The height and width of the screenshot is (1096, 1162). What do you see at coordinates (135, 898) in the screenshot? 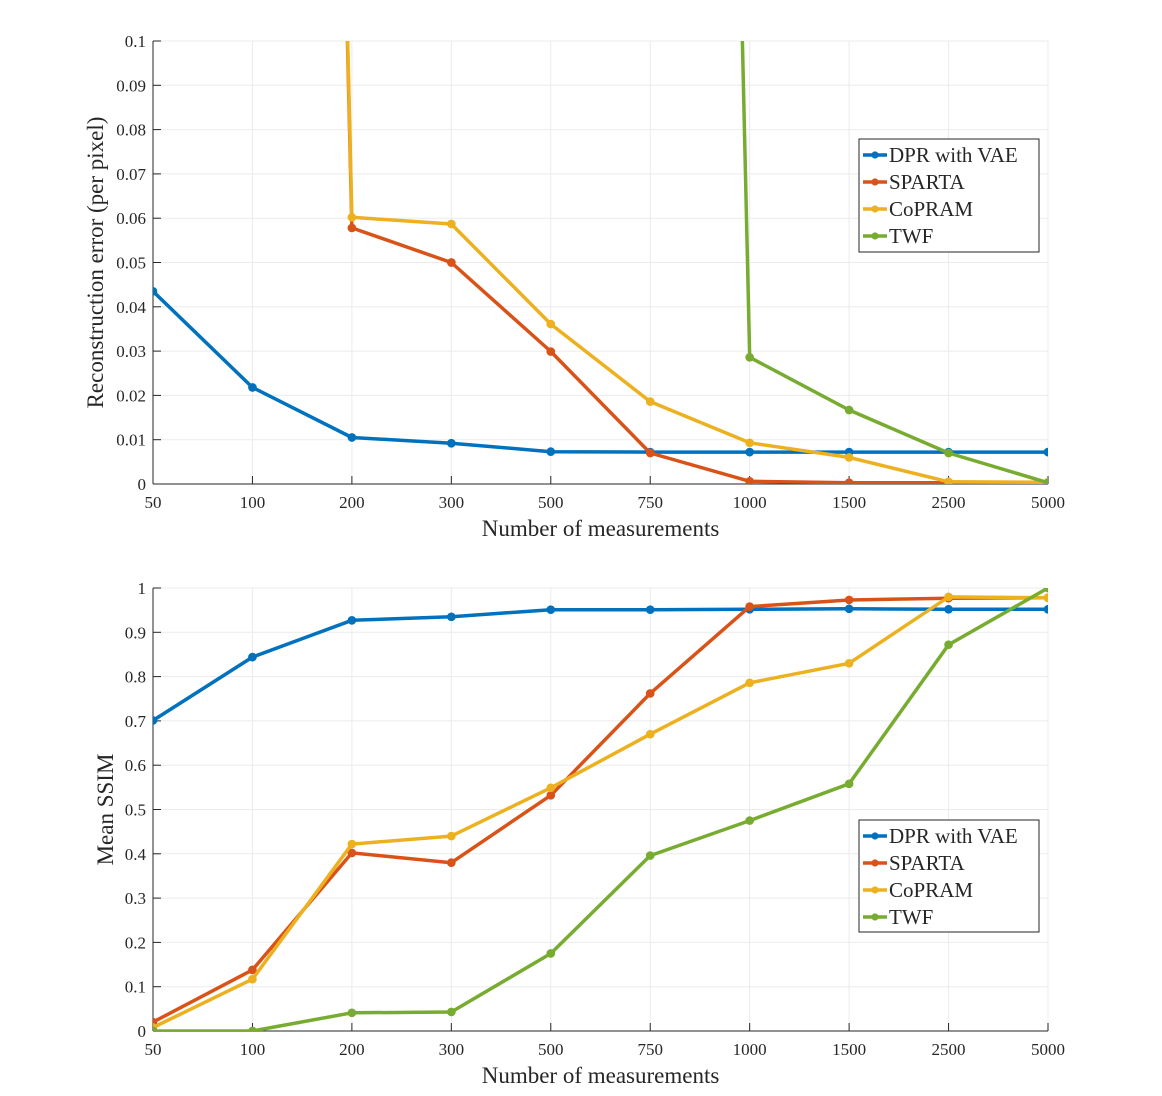
I see `y-tick-label: 0.3` at bounding box center [135, 898].